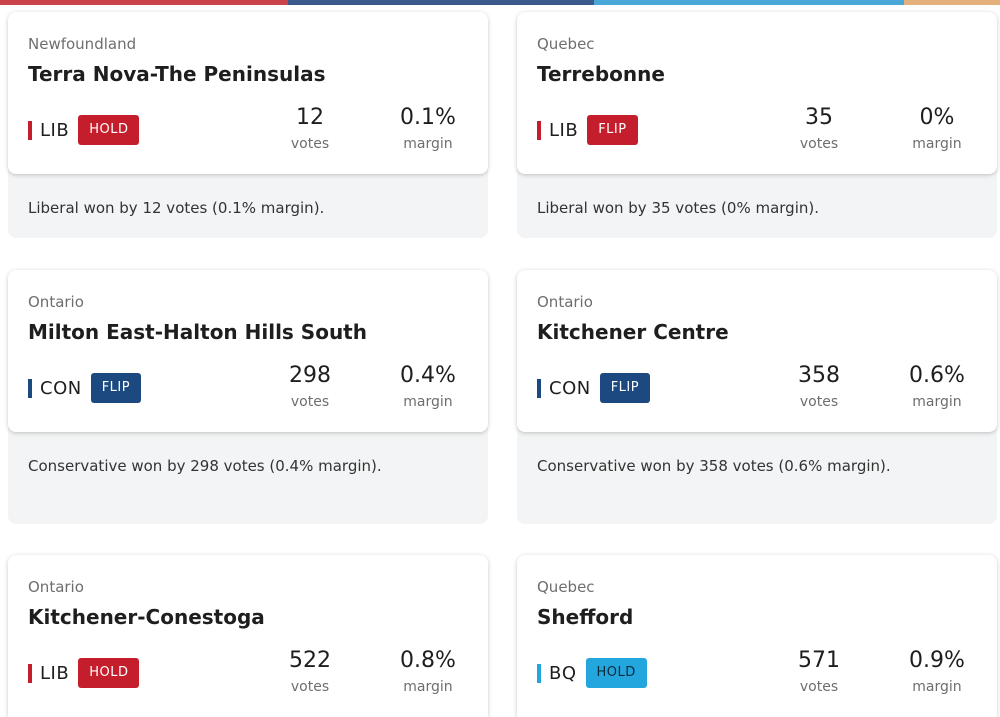 The height and width of the screenshot is (717, 1000). I want to click on margin-value: 0.1%, so click(428, 117).